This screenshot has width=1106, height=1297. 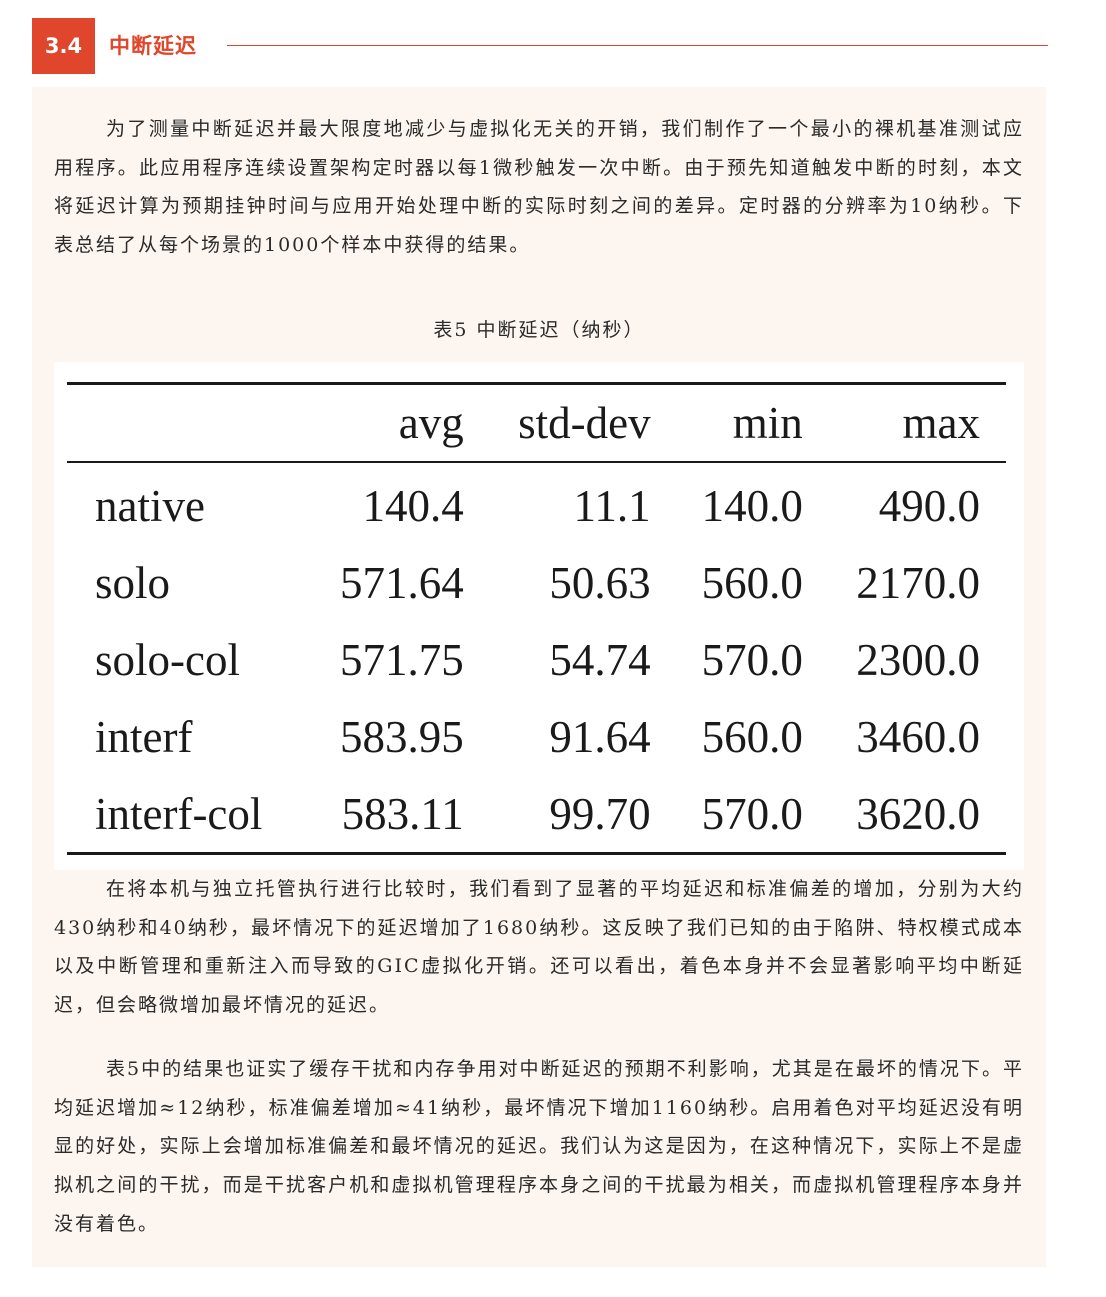 What do you see at coordinates (402, 813) in the screenshot?
I see `table-cell: 583.11` at bounding box center [402, 813].